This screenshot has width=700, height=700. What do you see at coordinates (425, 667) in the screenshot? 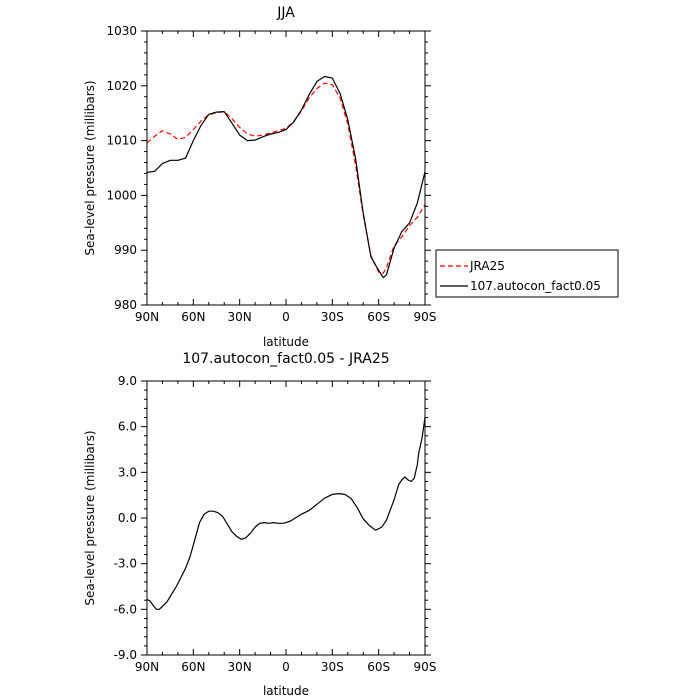
I see `bottom-x-tick-label: 90S` at bounding box center [425, 667].